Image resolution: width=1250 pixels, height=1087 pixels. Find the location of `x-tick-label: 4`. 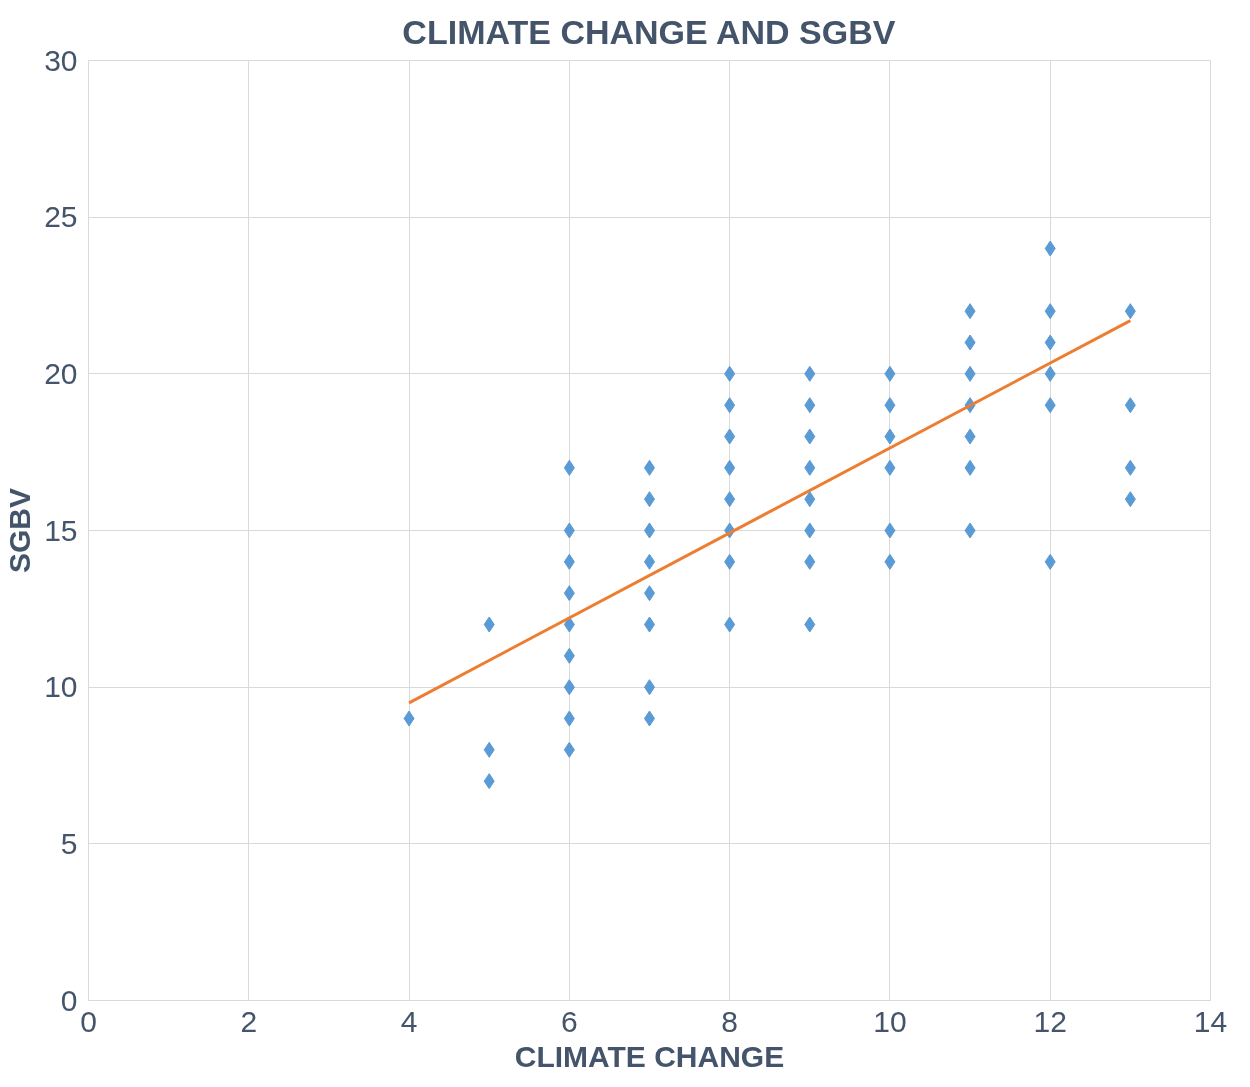

x-tick-label: 4 is located at coordinates (409, 1021).